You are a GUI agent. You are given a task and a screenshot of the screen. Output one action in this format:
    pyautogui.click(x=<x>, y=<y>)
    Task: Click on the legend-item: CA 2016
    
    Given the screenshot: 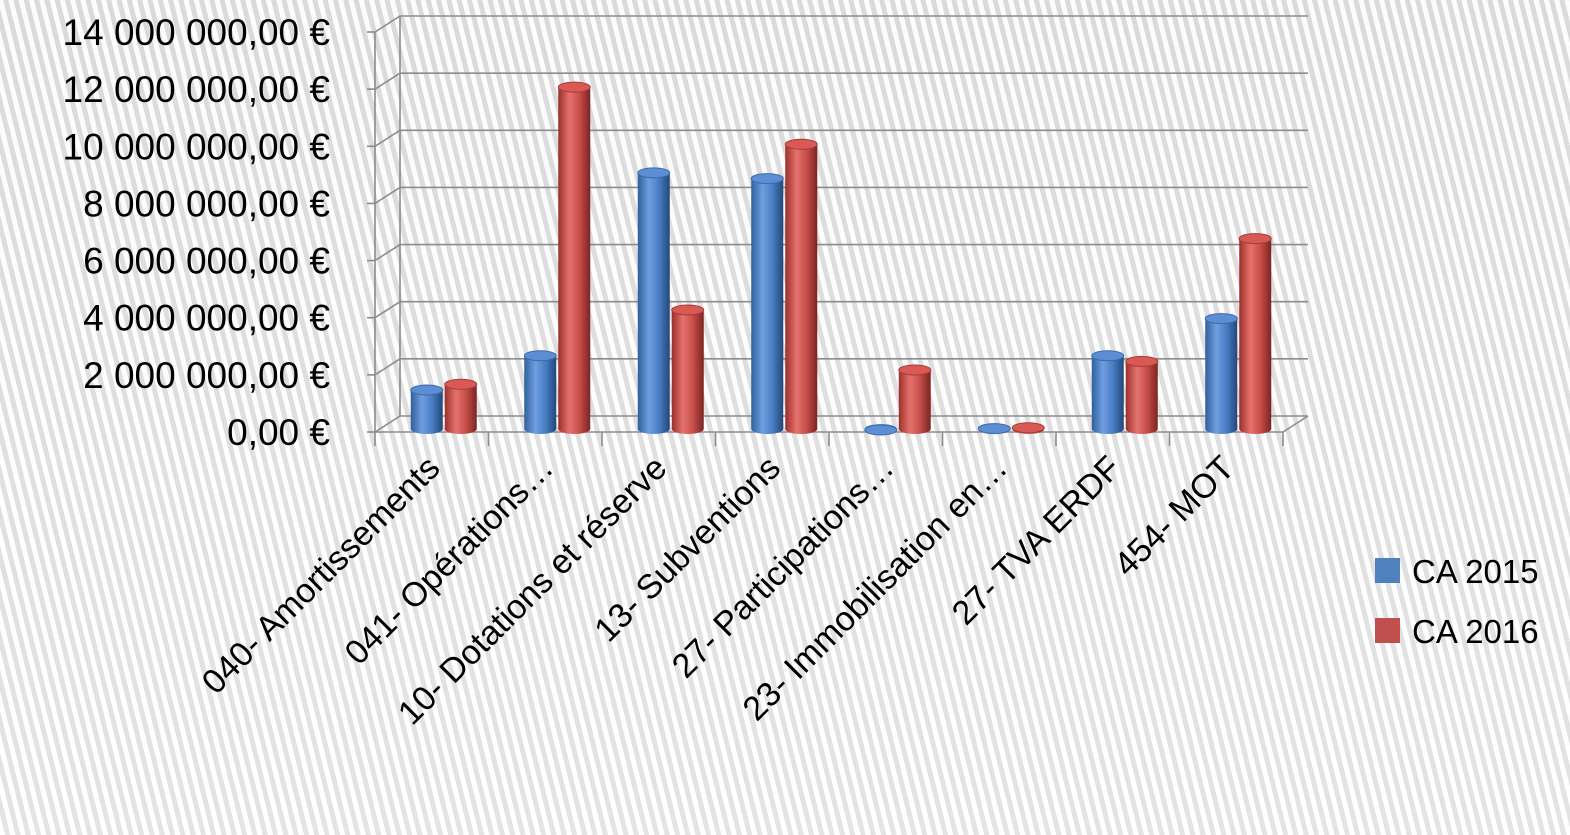 What is the action you would take?
    pyautogui.click(x=1457, y=631)
    